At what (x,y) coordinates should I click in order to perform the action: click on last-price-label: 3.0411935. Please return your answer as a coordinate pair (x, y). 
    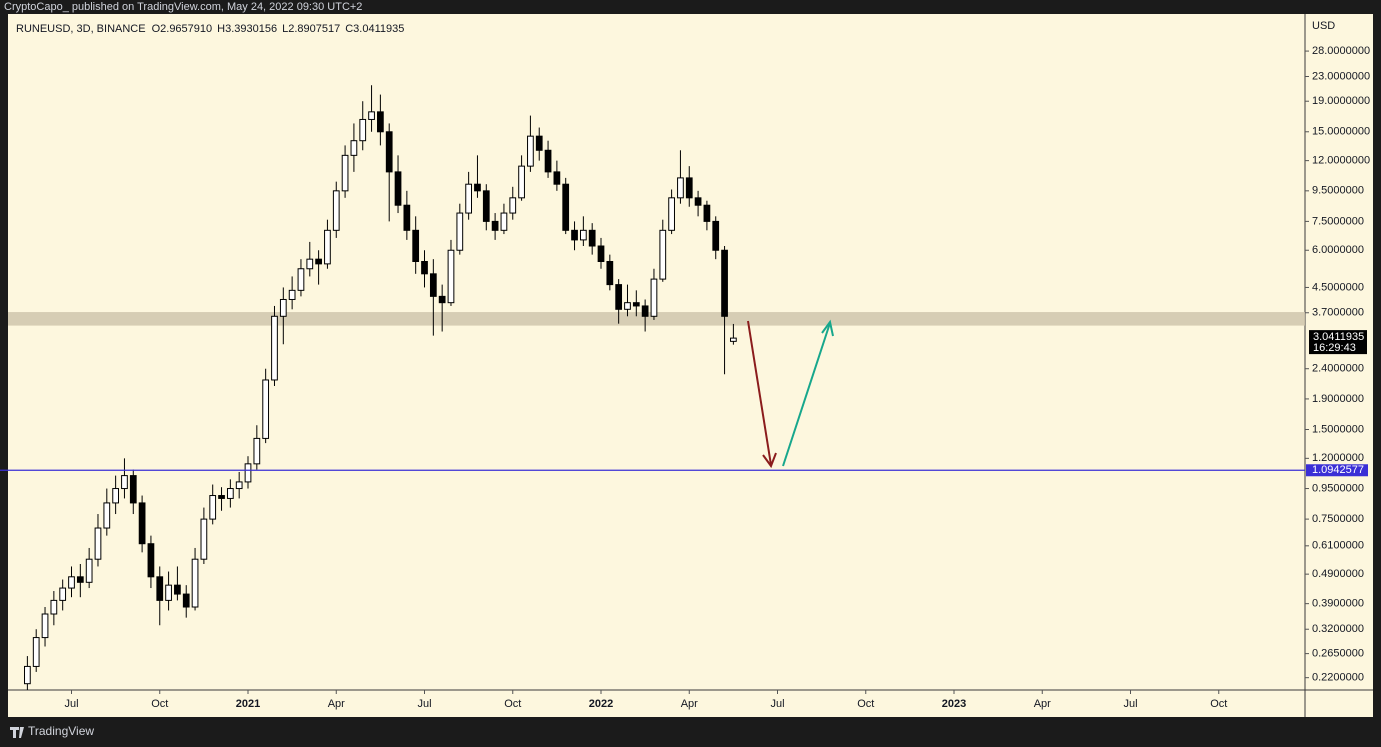
    Looking at the image, I should click on (1338, 337).